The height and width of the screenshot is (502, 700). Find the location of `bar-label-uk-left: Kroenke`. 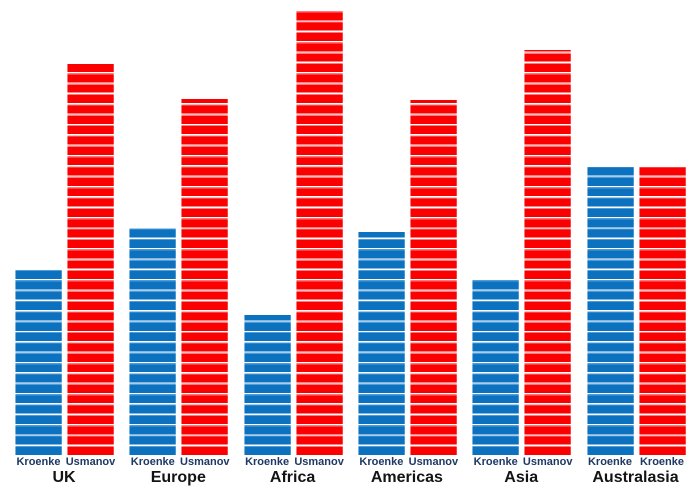

bar-label-uk-left: Kroenke is located at coordinates (38, 462).